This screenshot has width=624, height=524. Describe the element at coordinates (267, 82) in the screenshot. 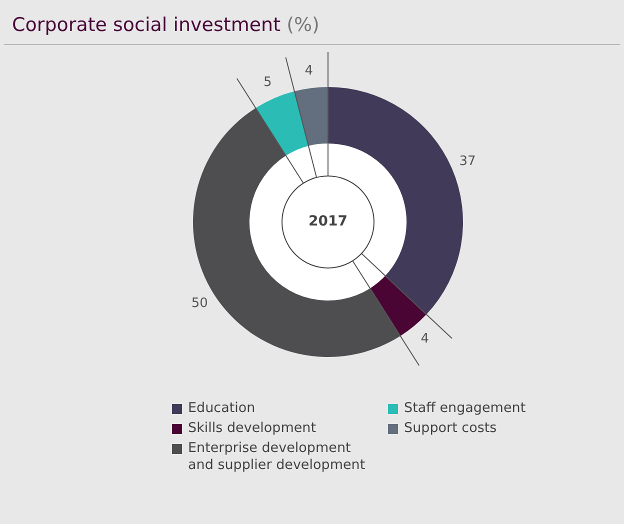

I see `data-label: 5` at that location.